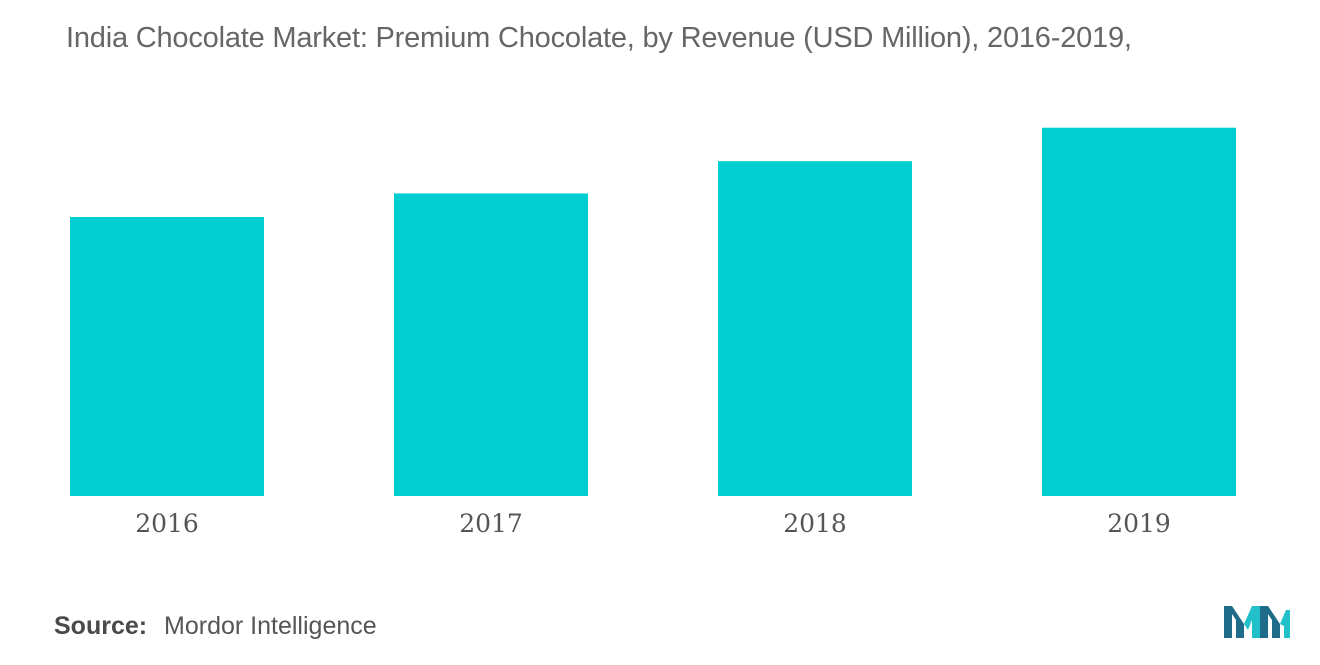 The width and height of the screenshot is (1320, 665). I want to click on x-tick-labels: 2016 2017 2018 2019, so click(653, 523).